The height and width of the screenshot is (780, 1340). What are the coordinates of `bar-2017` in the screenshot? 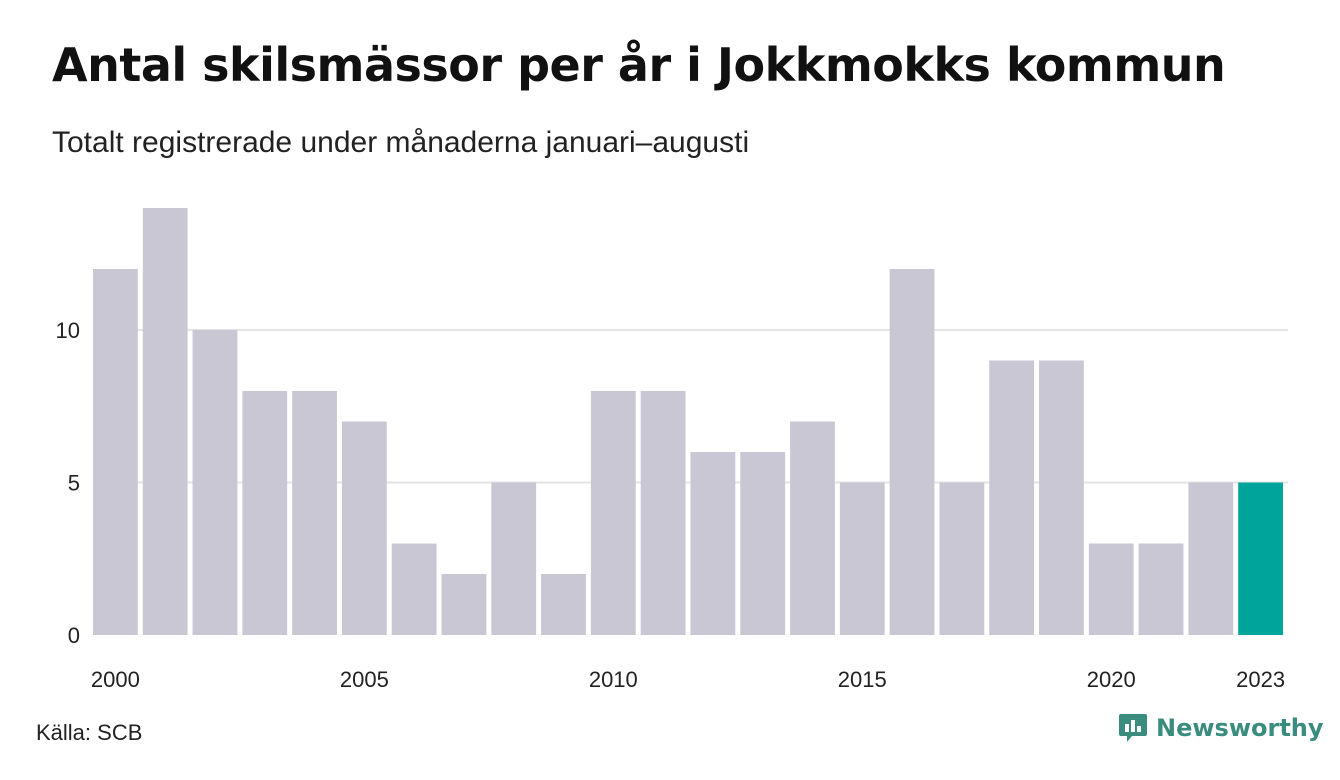 It's located at (962, 558).